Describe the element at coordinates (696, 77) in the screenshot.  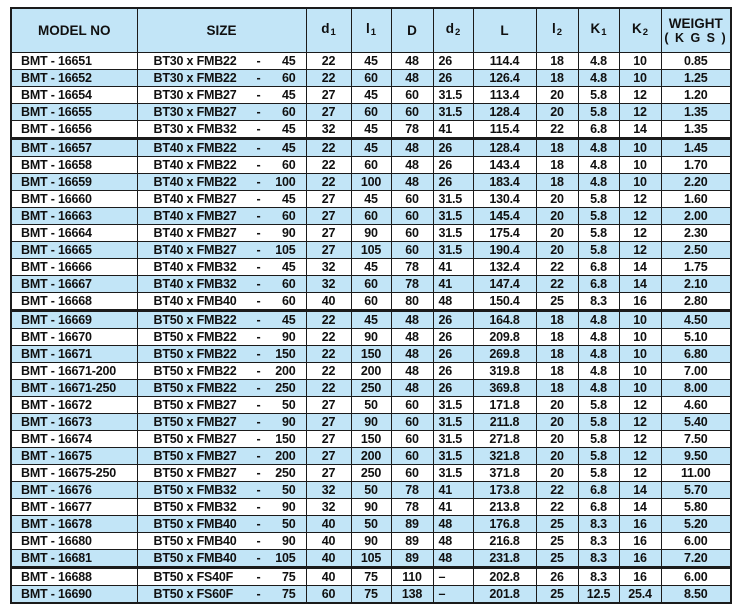
I see `weight-cell: 1.25` at that location.